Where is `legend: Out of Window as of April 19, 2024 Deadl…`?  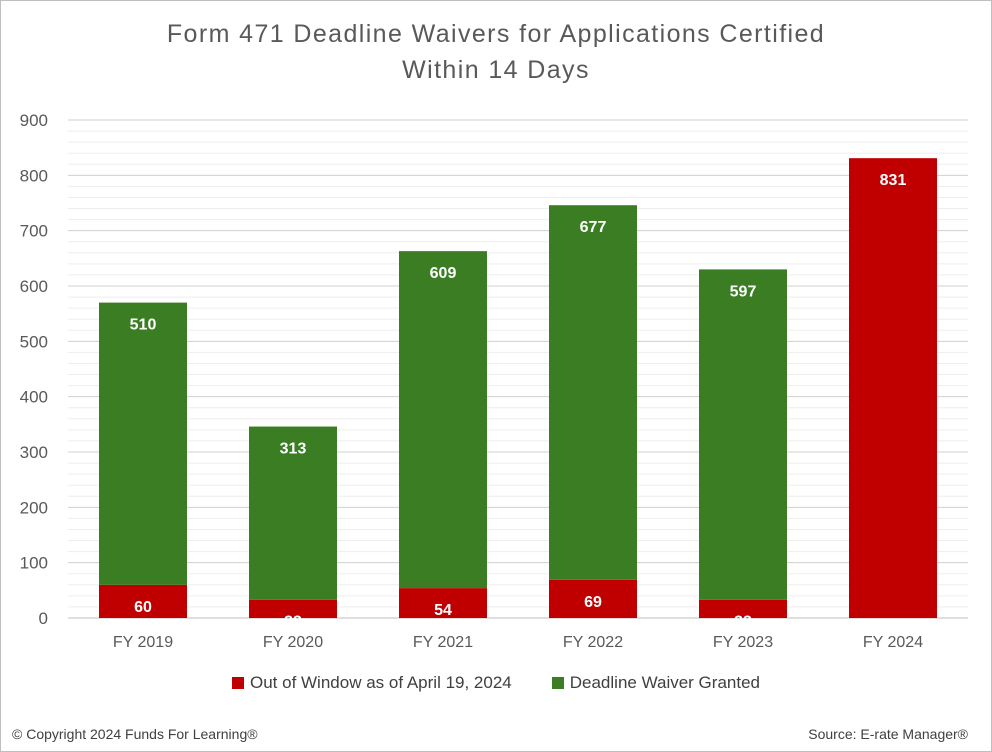
legend: Out of Window as of April 19, 2024 Deadl… is located at coordinates (496, 683).